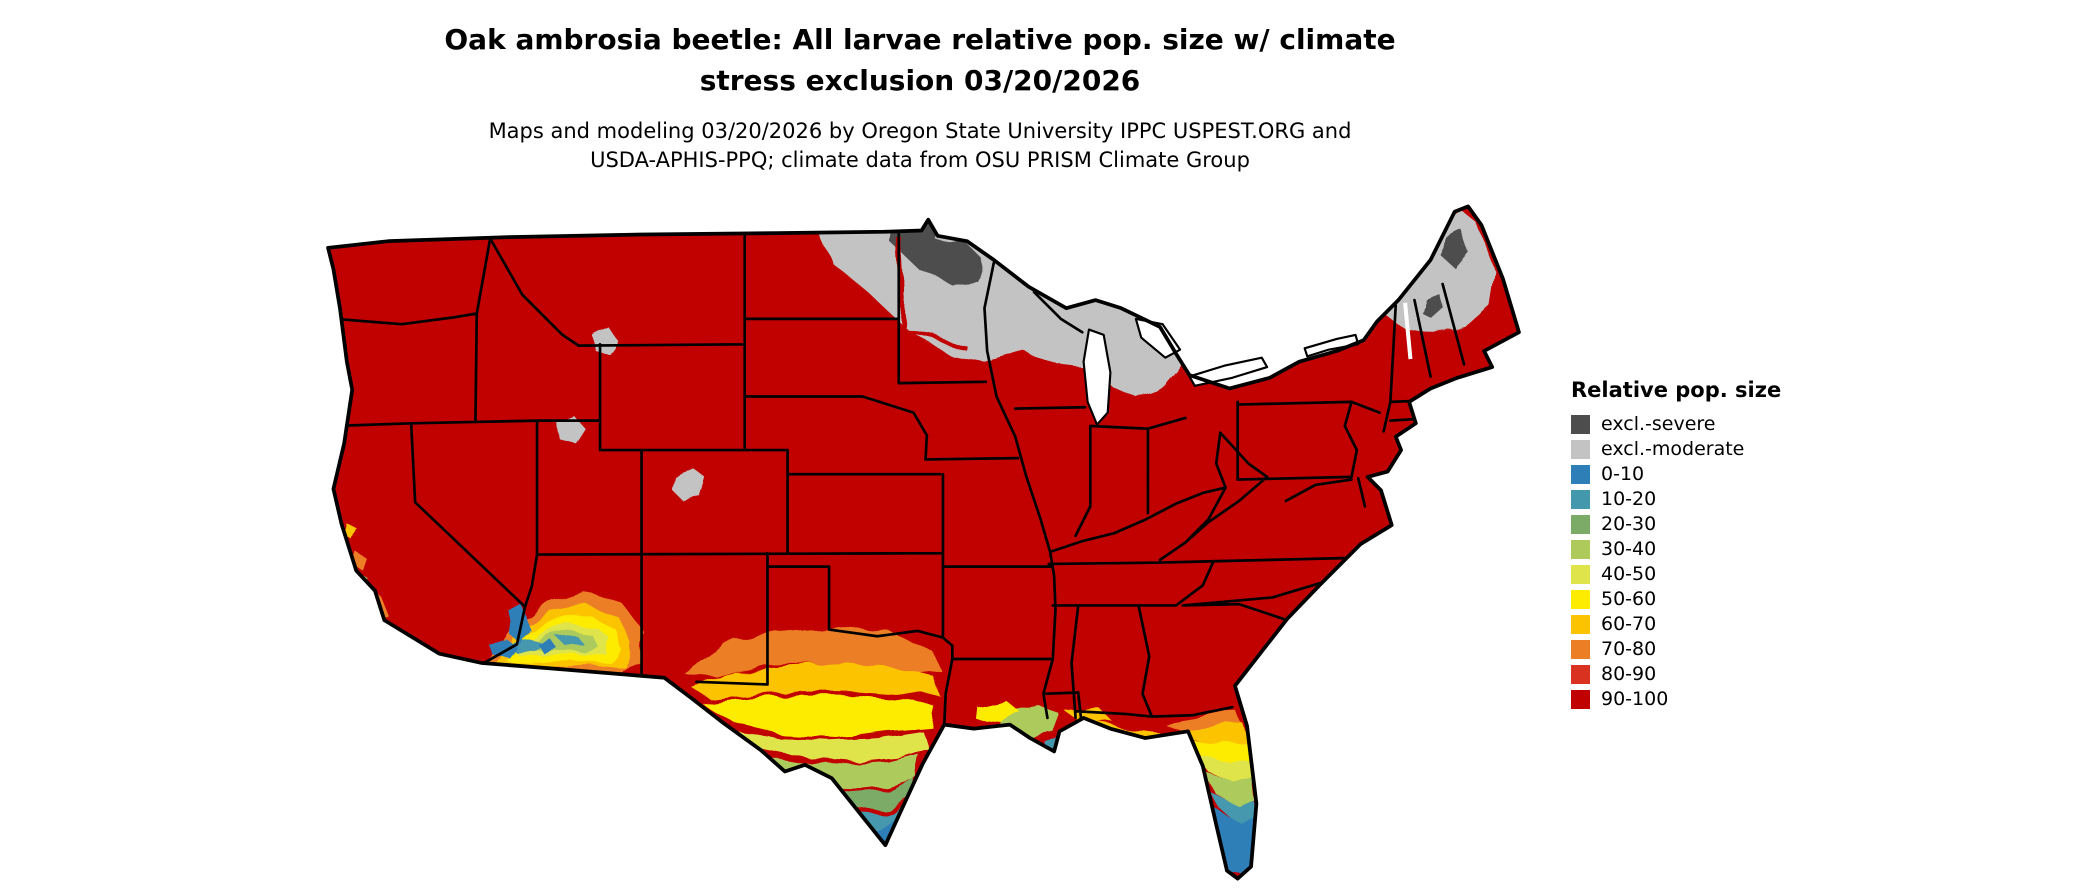  What do you see at coordinates (1629, 649) in the screenshot?
I see `legend-label: 70-80` at bounding box center [1629, 649].